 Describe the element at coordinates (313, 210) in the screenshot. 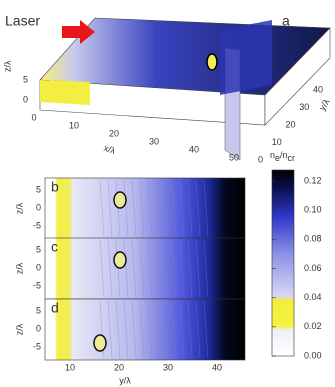

I see `colorbar-tick-label: 0.10` at that location.